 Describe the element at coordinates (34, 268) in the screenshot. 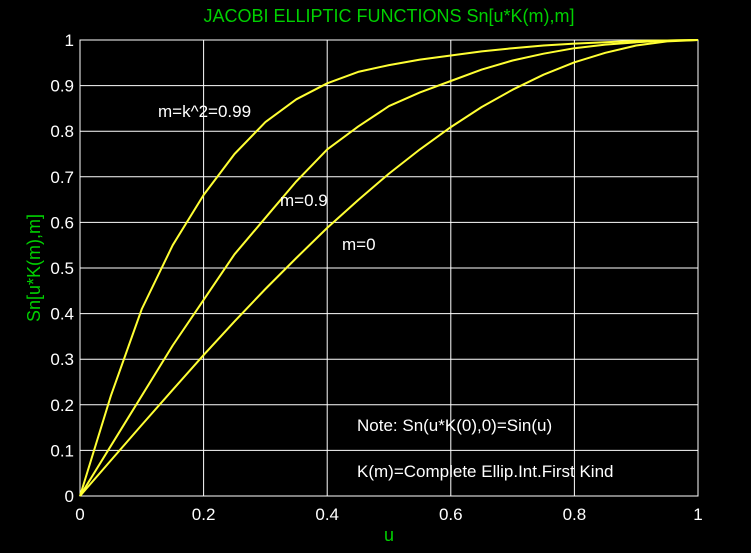

I see `y-axis-label: Sn[u*K(m),m]` at that location.